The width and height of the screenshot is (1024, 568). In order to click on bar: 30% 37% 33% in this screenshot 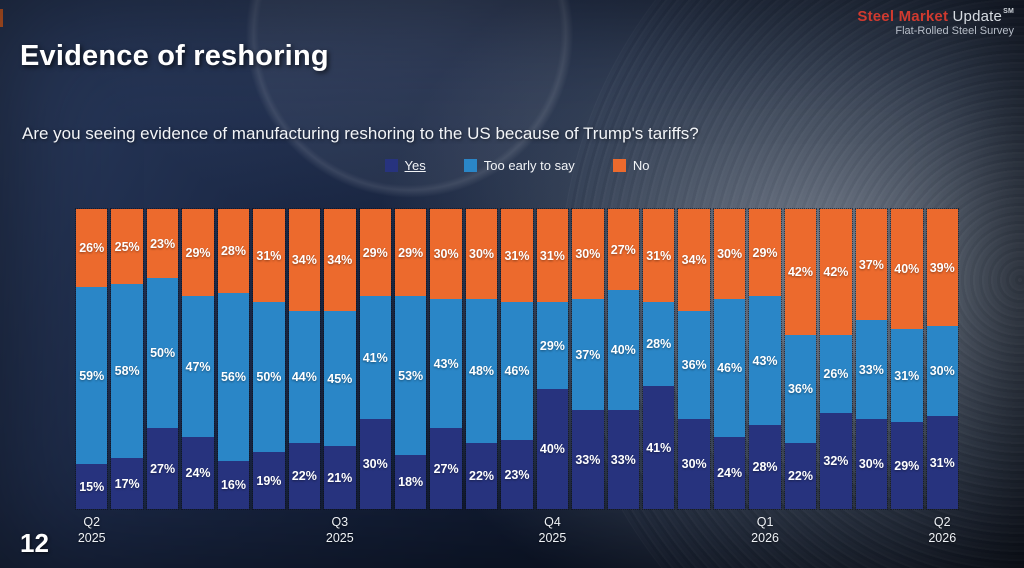, I will do `click(588, 359)`.